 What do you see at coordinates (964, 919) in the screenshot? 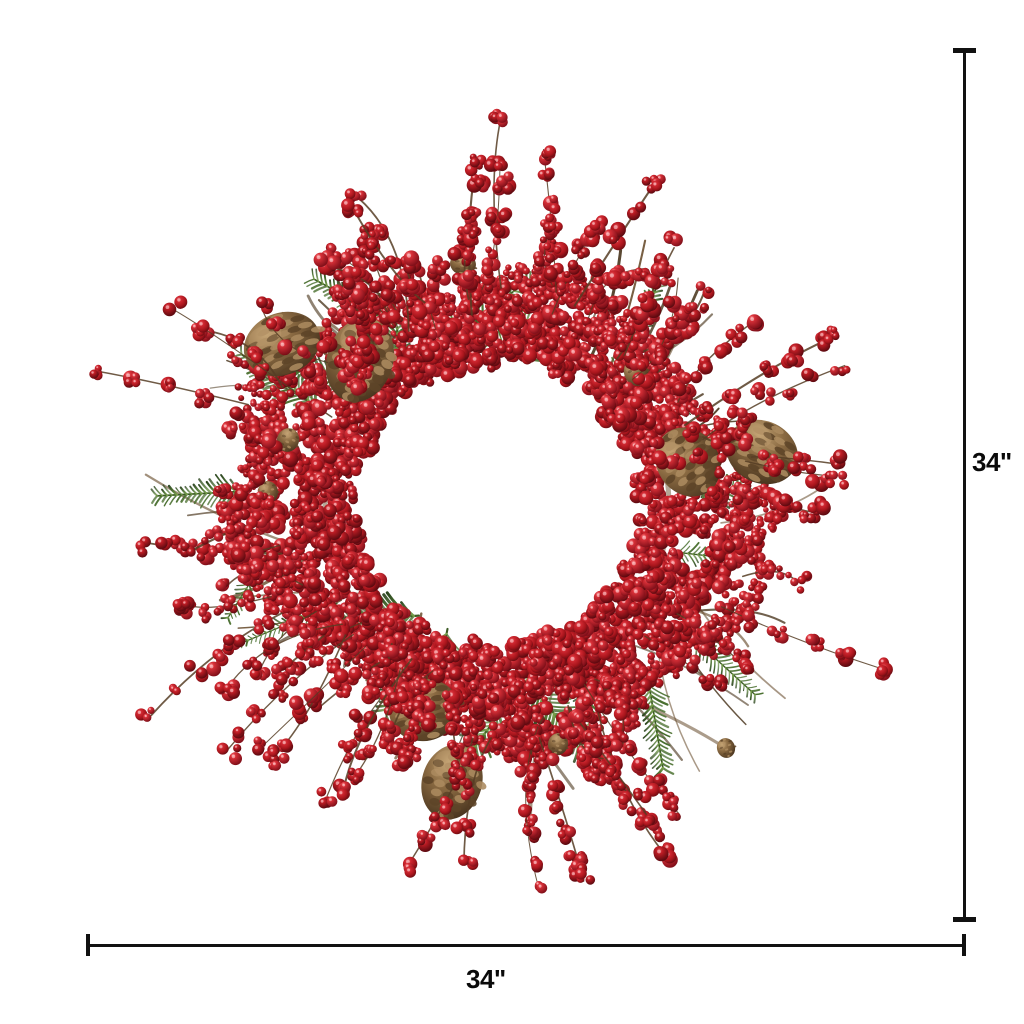
I see `vertical-dimension-cap-bottom` at bounding box center [964, 919].